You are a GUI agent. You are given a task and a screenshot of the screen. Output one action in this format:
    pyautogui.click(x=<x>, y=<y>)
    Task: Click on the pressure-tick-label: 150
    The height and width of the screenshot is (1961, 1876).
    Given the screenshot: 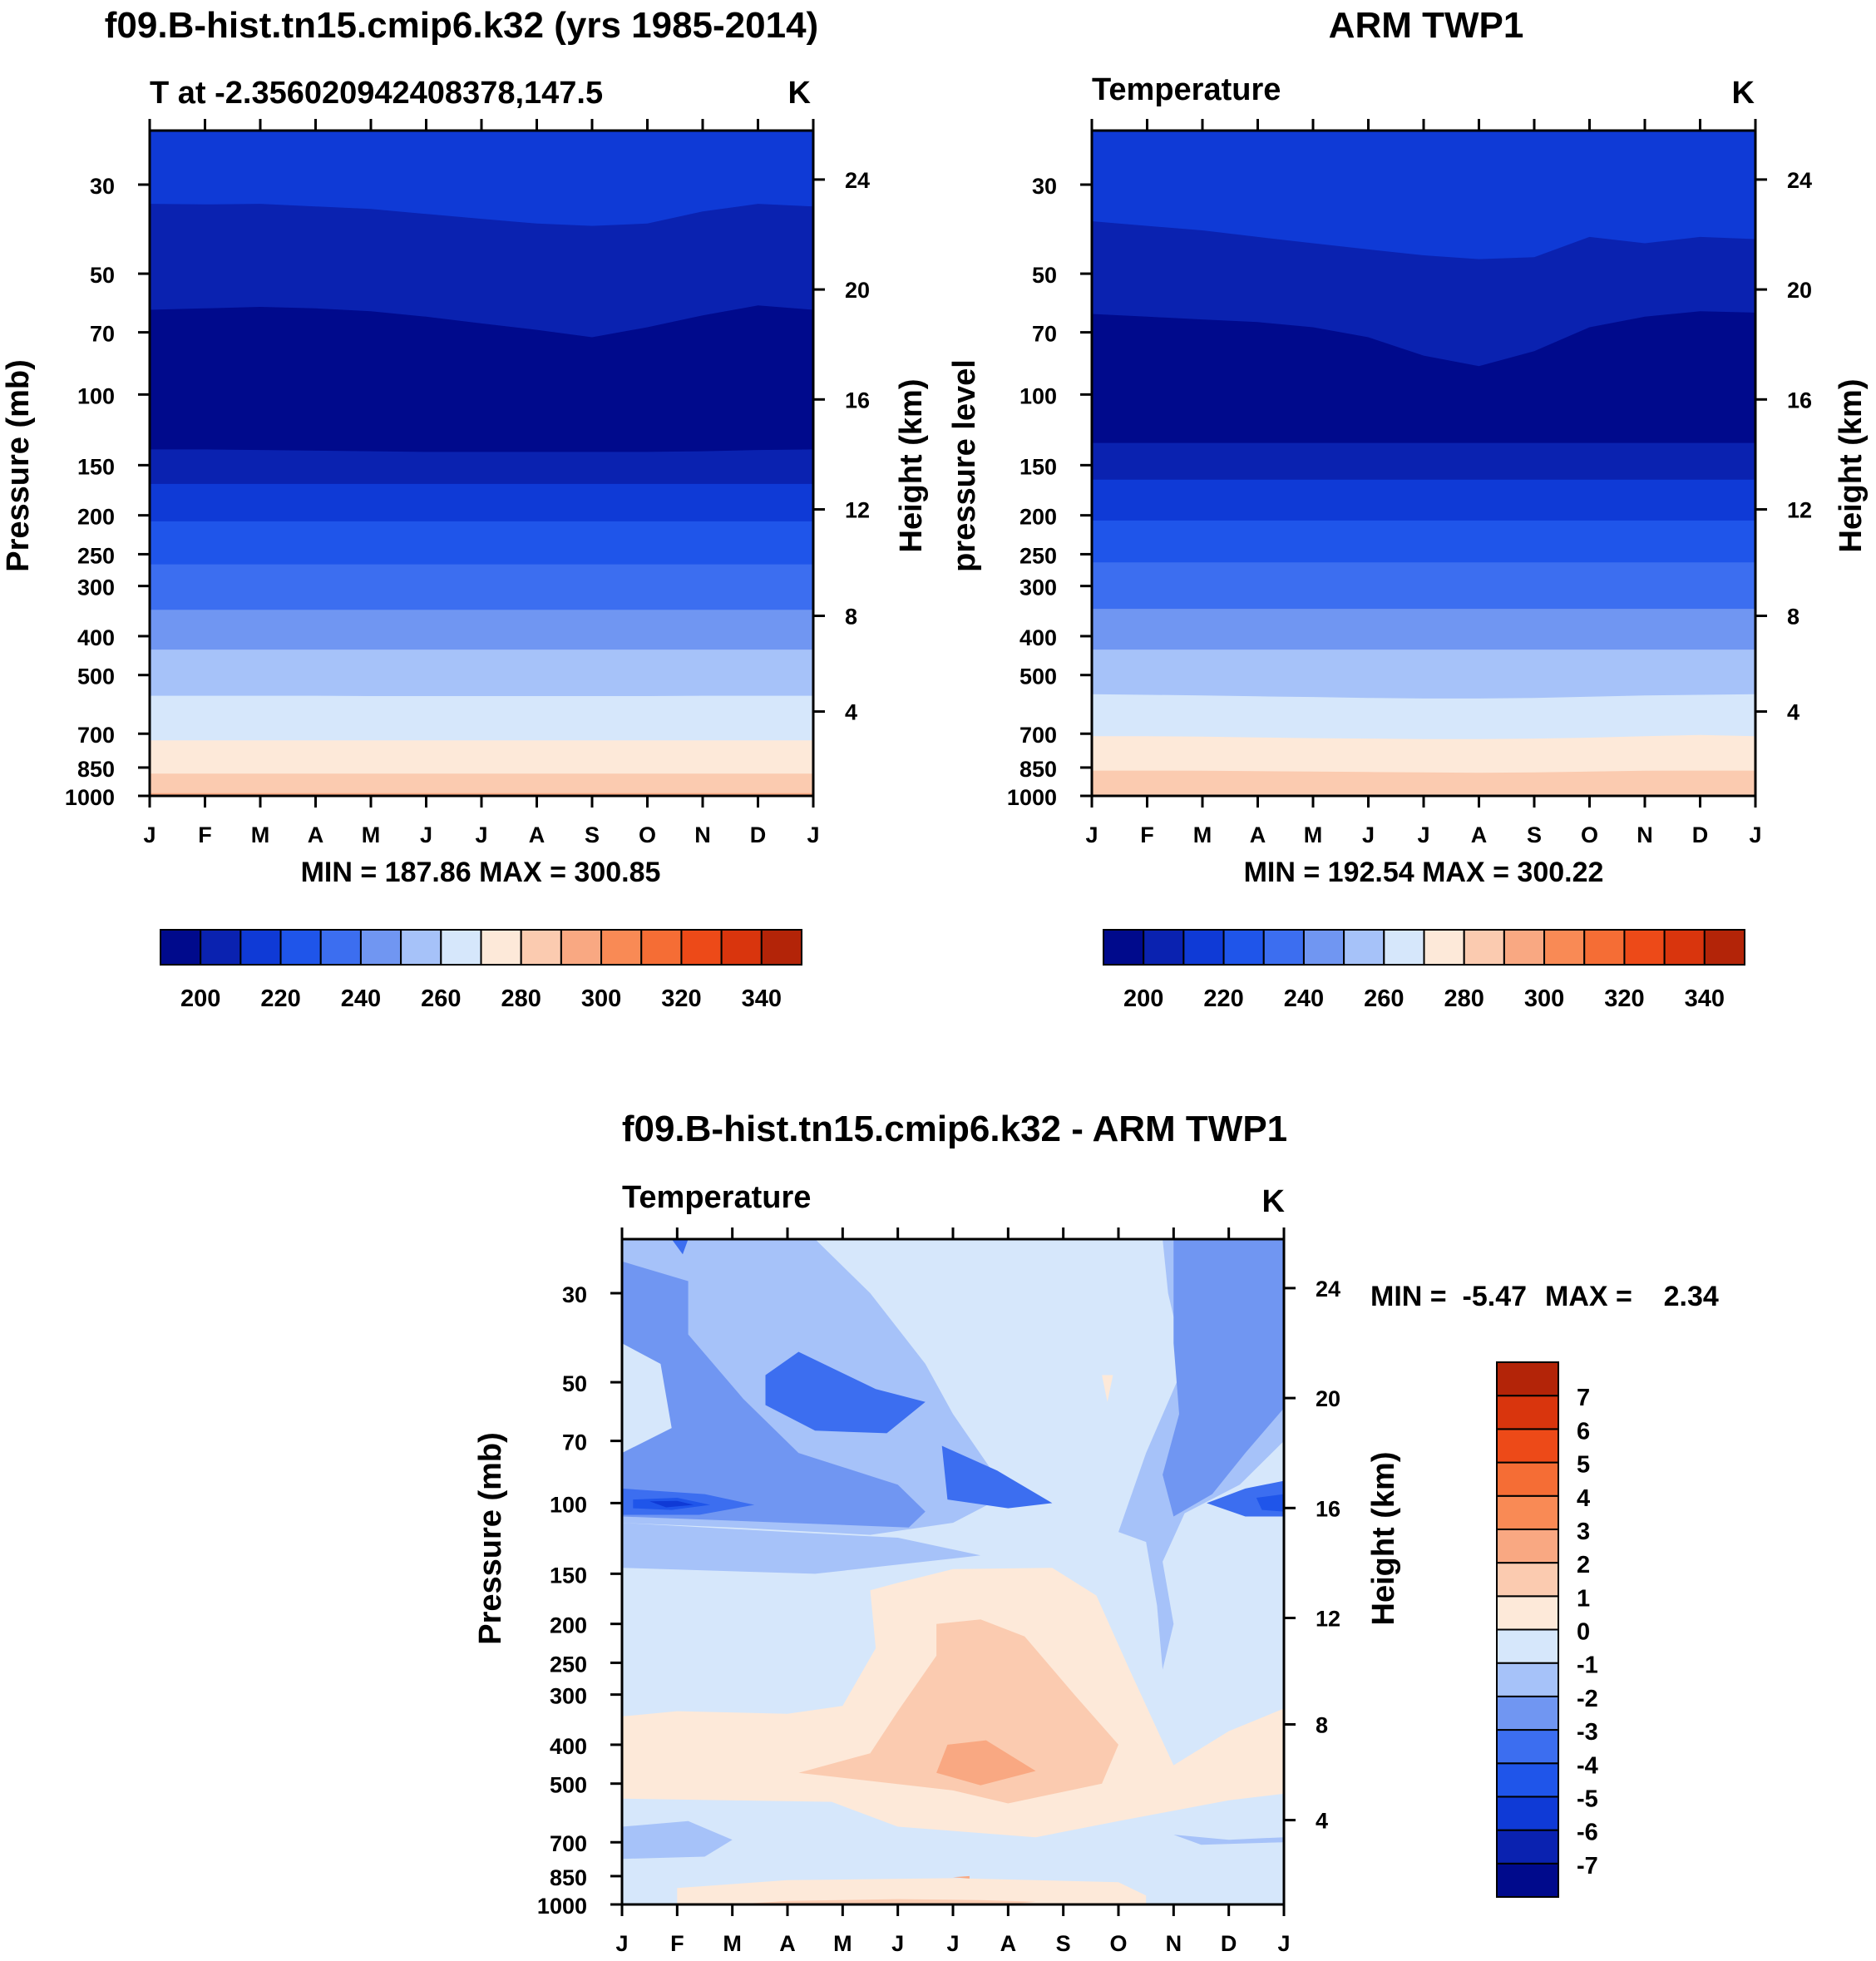 What is the action you would take?
    pyautogui.click(x=96, y=467)
    